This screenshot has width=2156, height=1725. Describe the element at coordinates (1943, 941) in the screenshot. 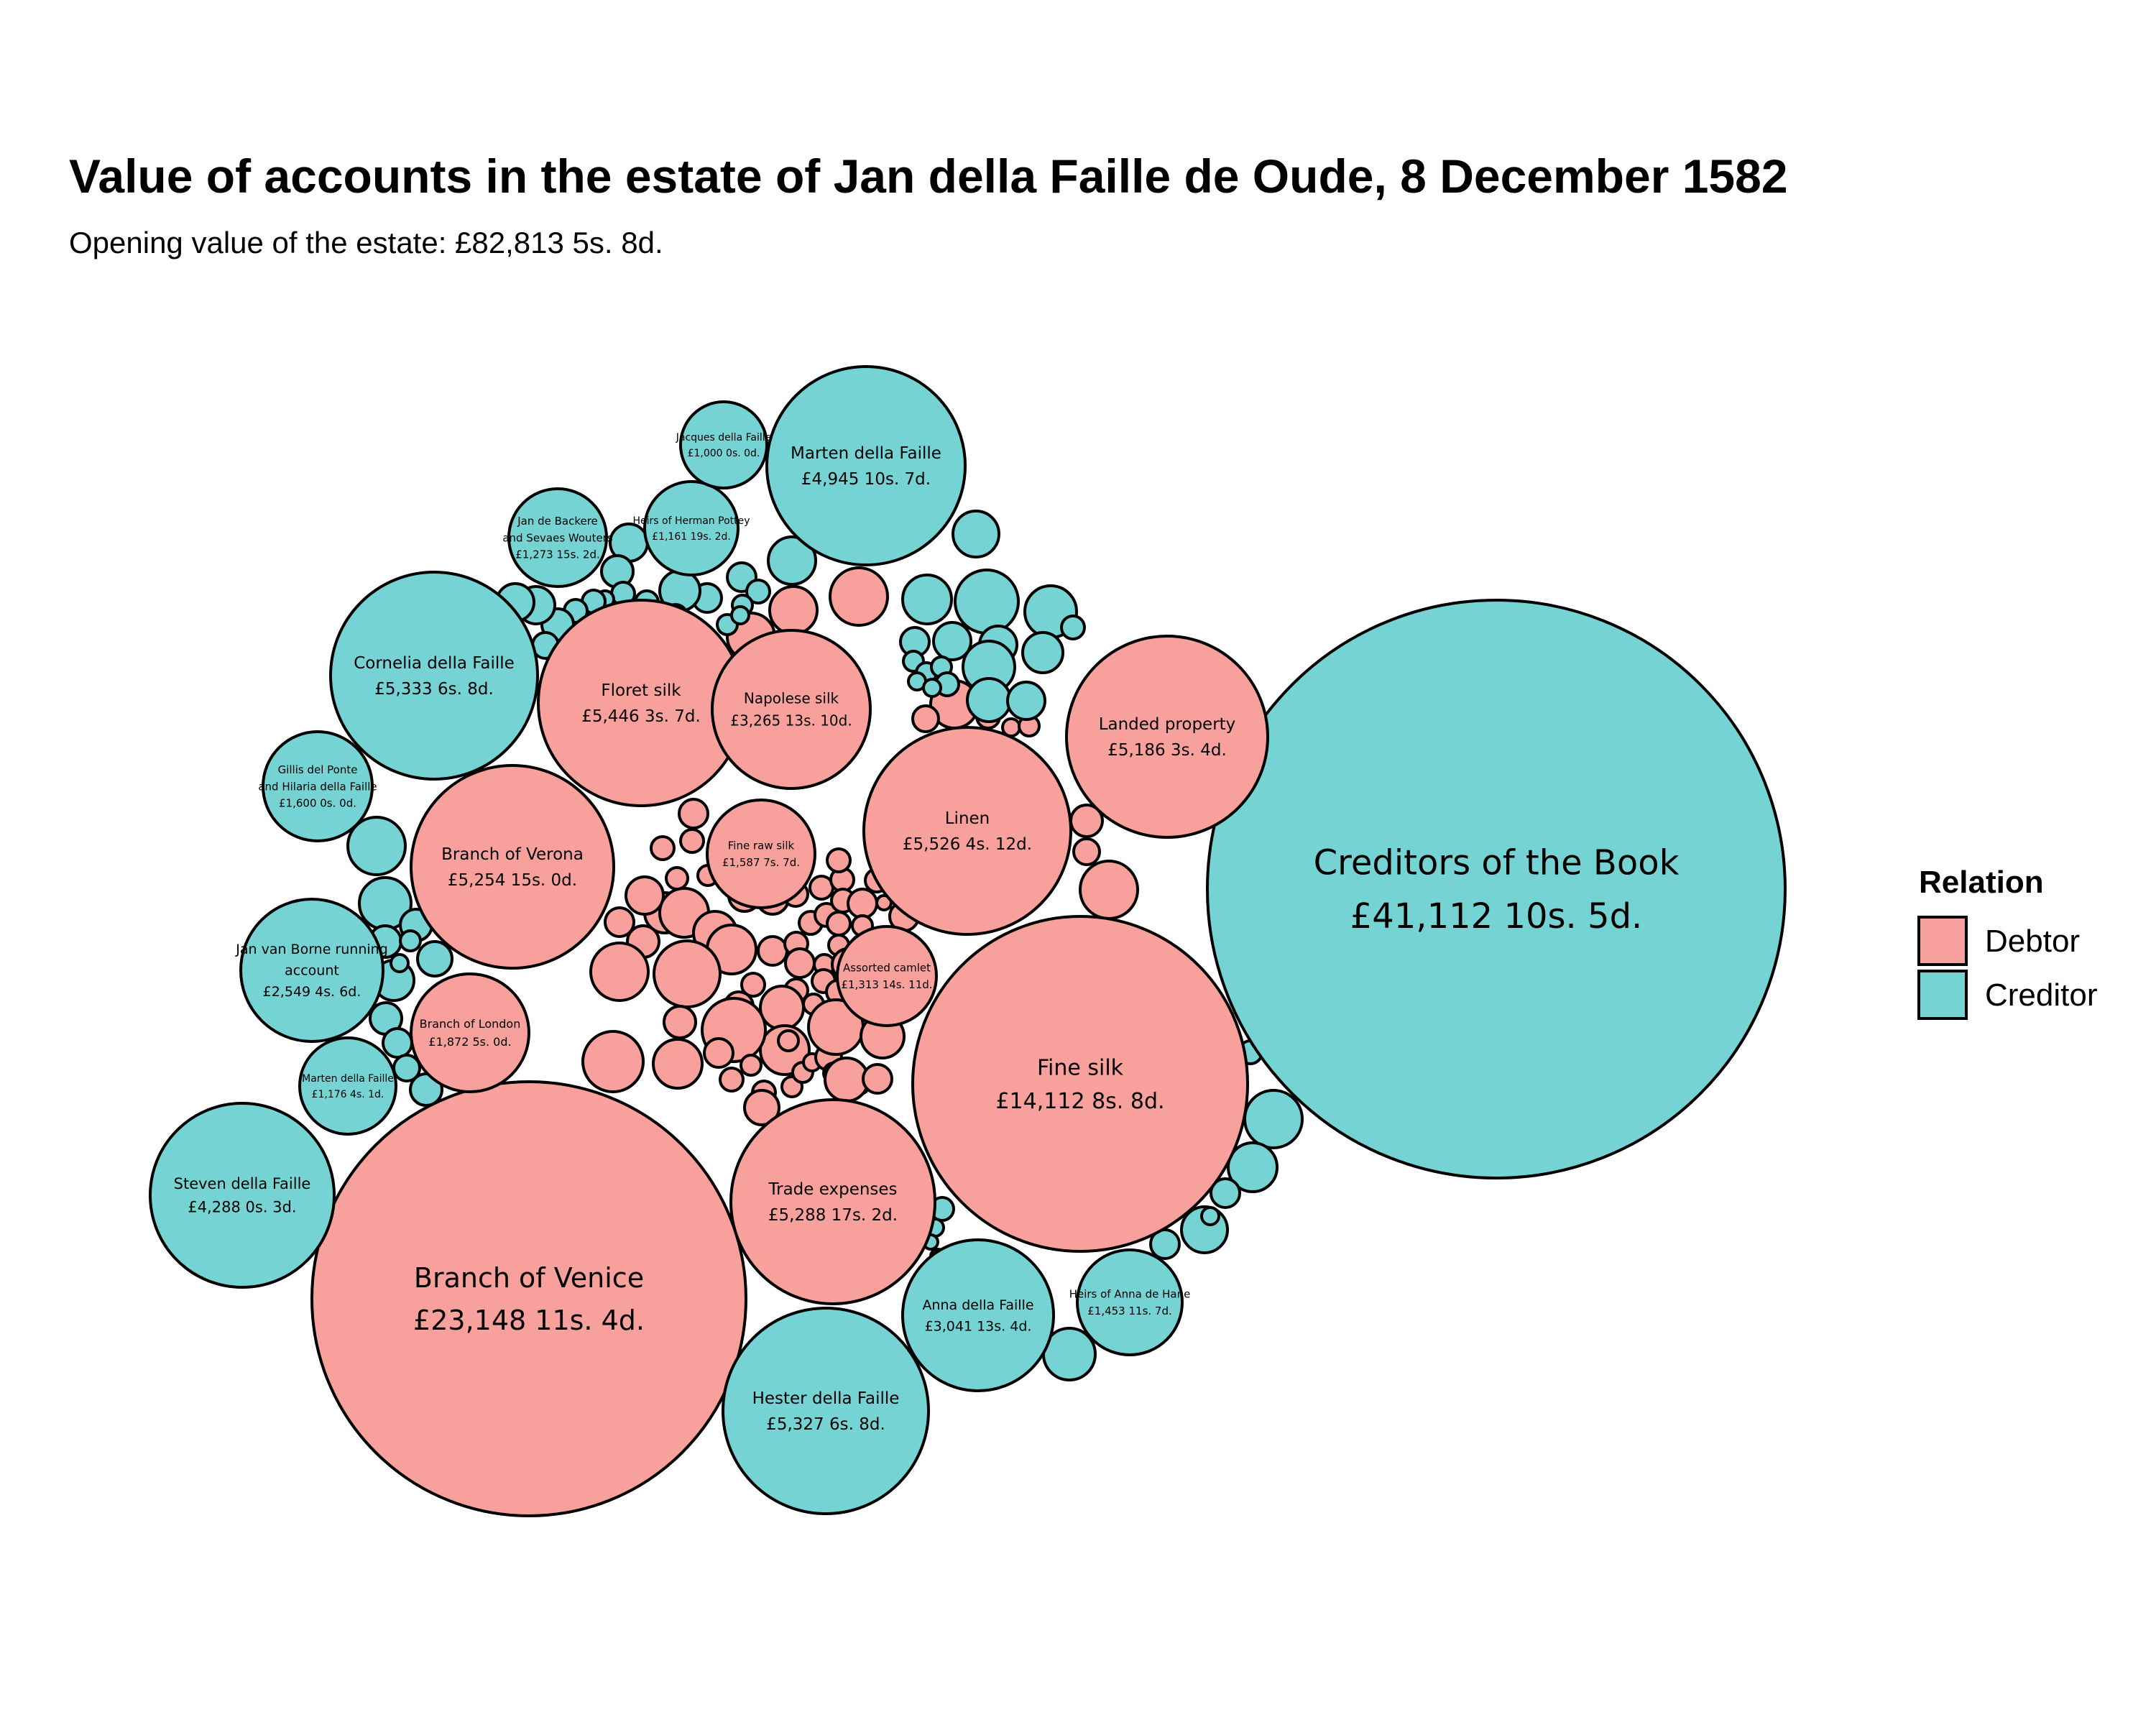

I see `legend-swatch-debtor` at that location.